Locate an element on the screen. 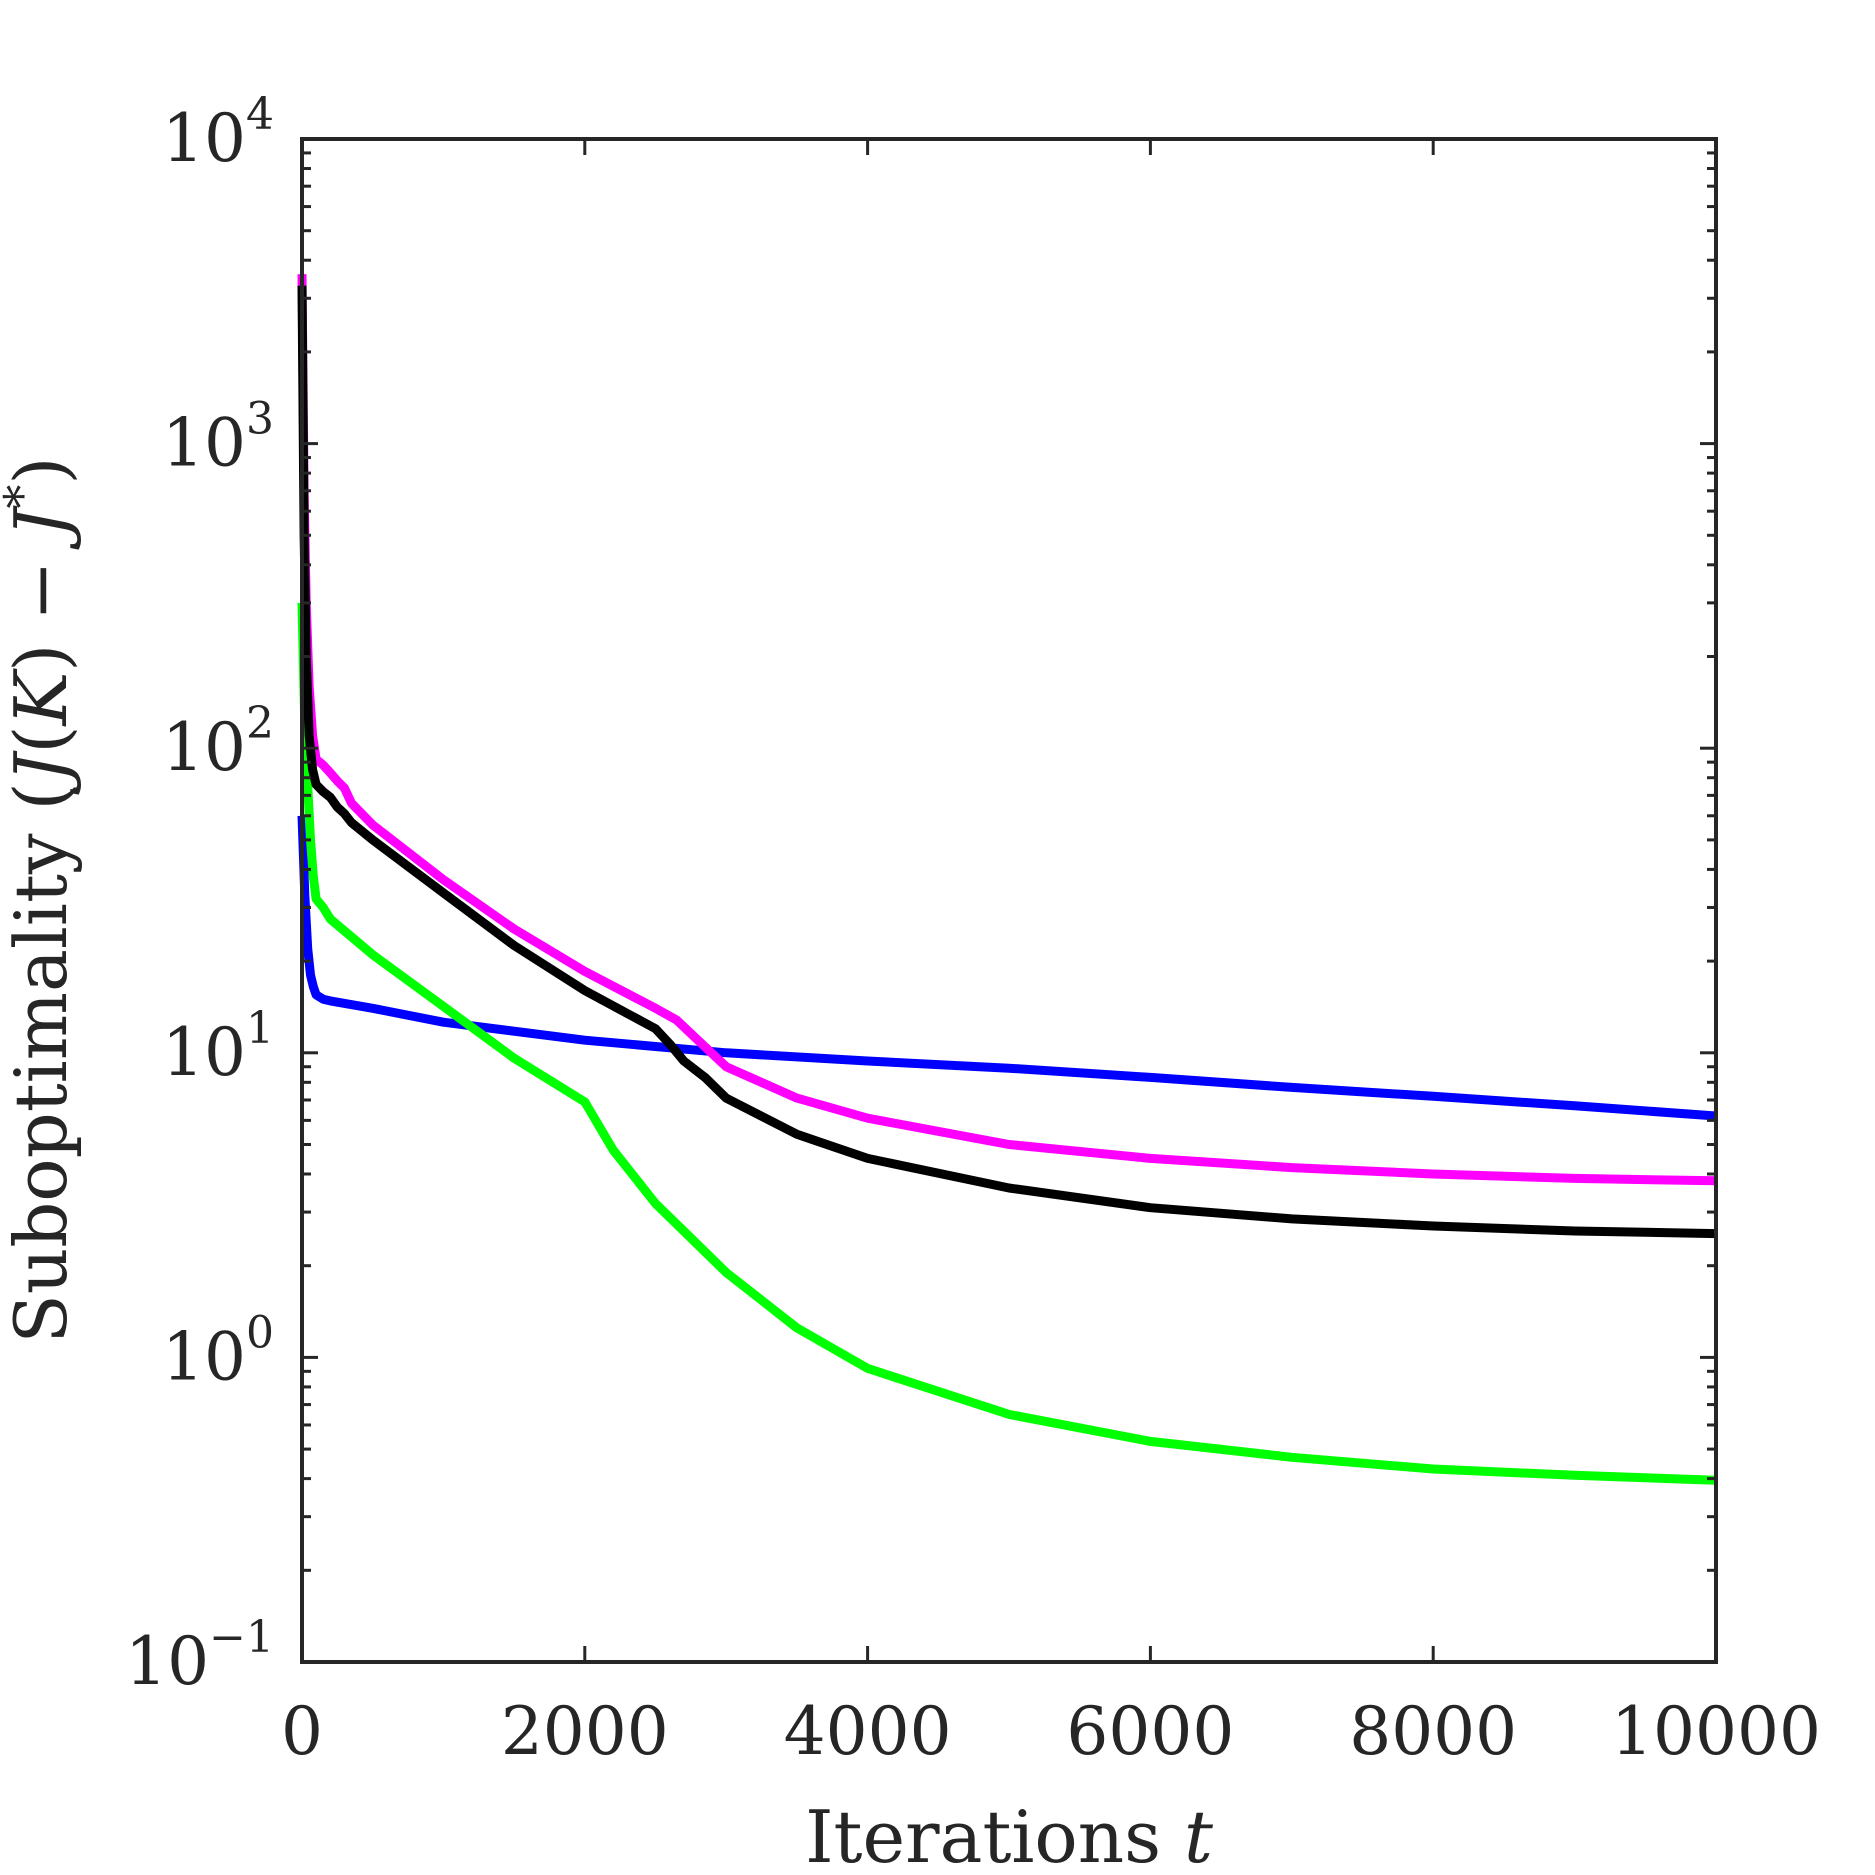 This screenshot has height=1875, width=1875. y-axis-title-star: * is located at coordinates (25, 497).